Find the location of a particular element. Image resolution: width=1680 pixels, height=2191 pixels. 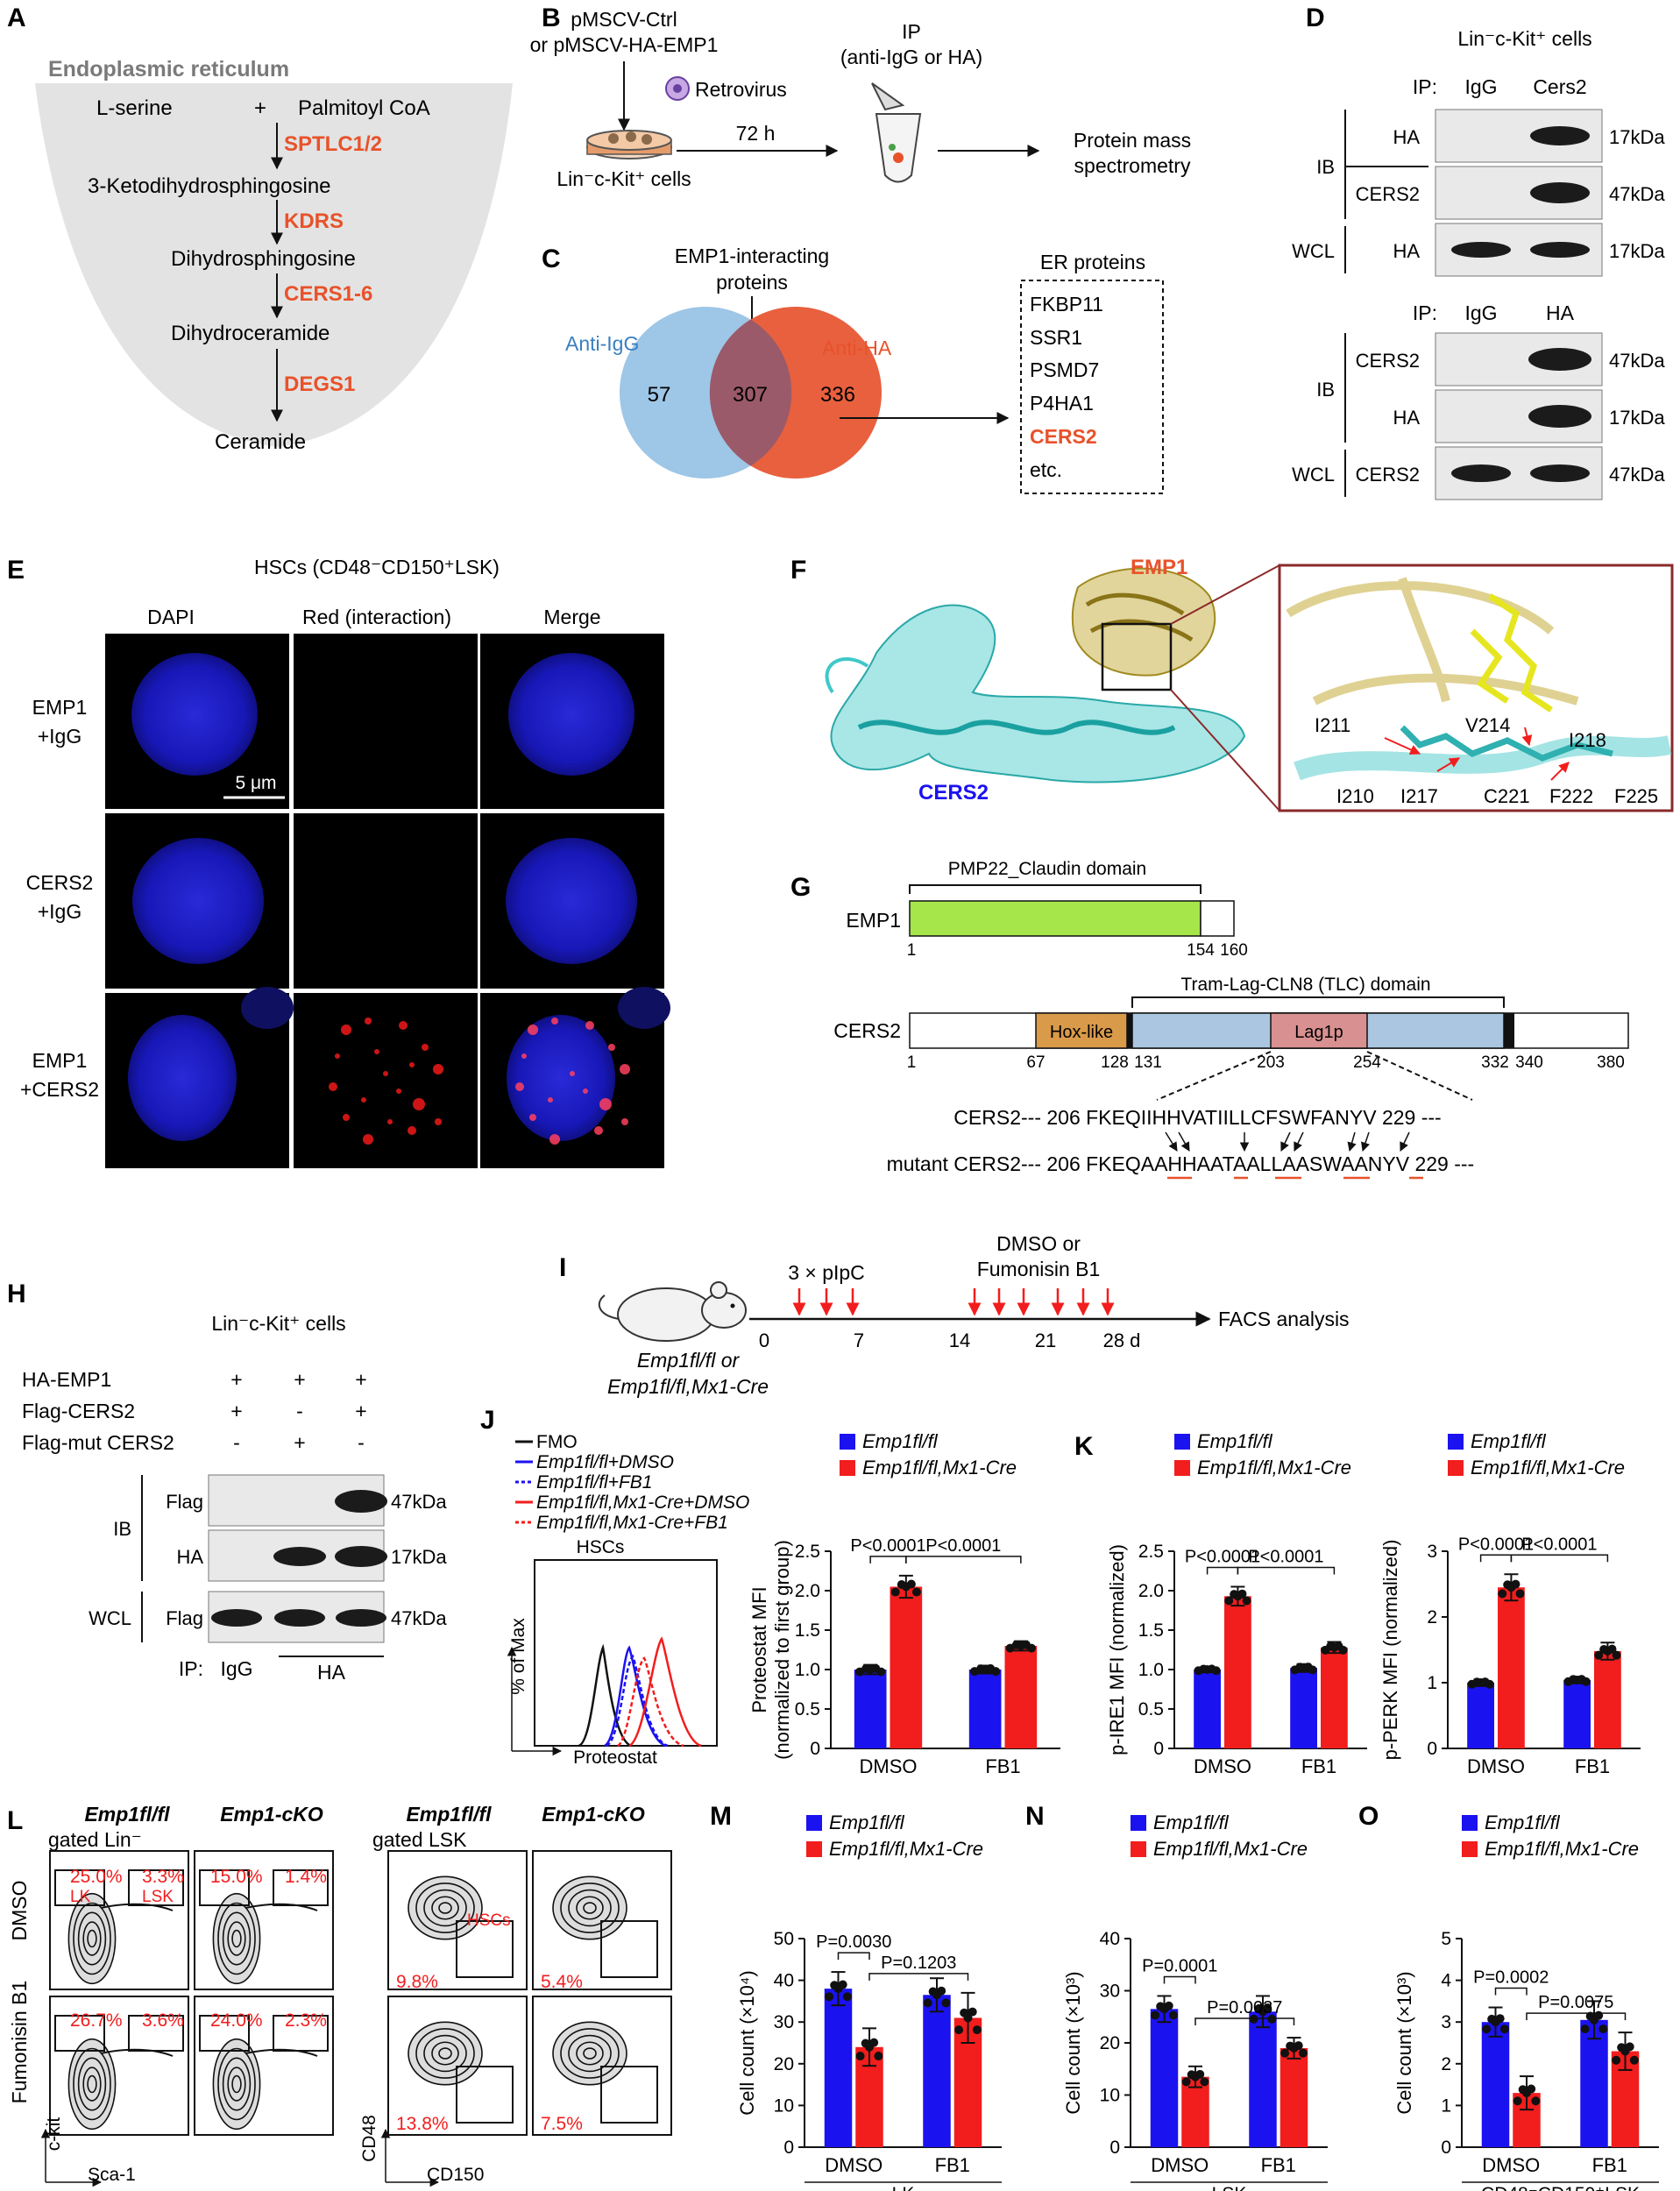

gate-percent: 2.3% is located at coordinates (306, 2021).